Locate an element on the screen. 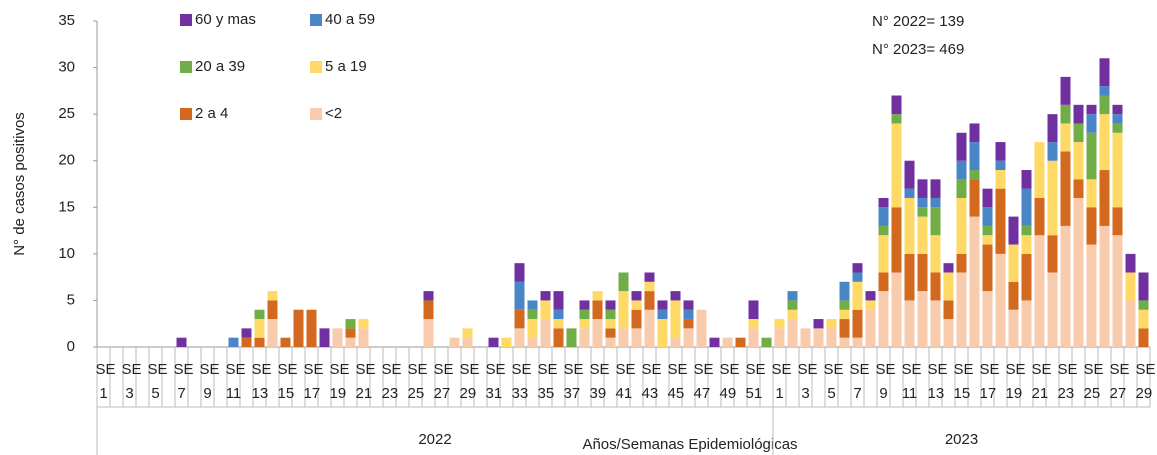 The image size is (1157, 455). x-tick-label: SE 9 is located at coordinates (209, 381).